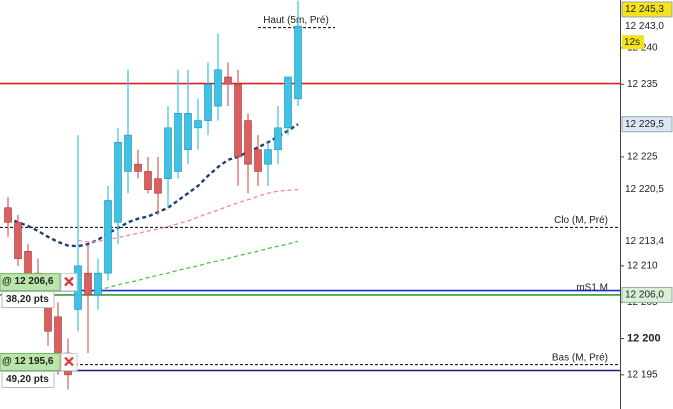 This screenshot has width=673, height=409. What do you see at coordinates (592, 288) in the screenshot?
I see `level-label: mS1 M` at bounding box center [592, 288].